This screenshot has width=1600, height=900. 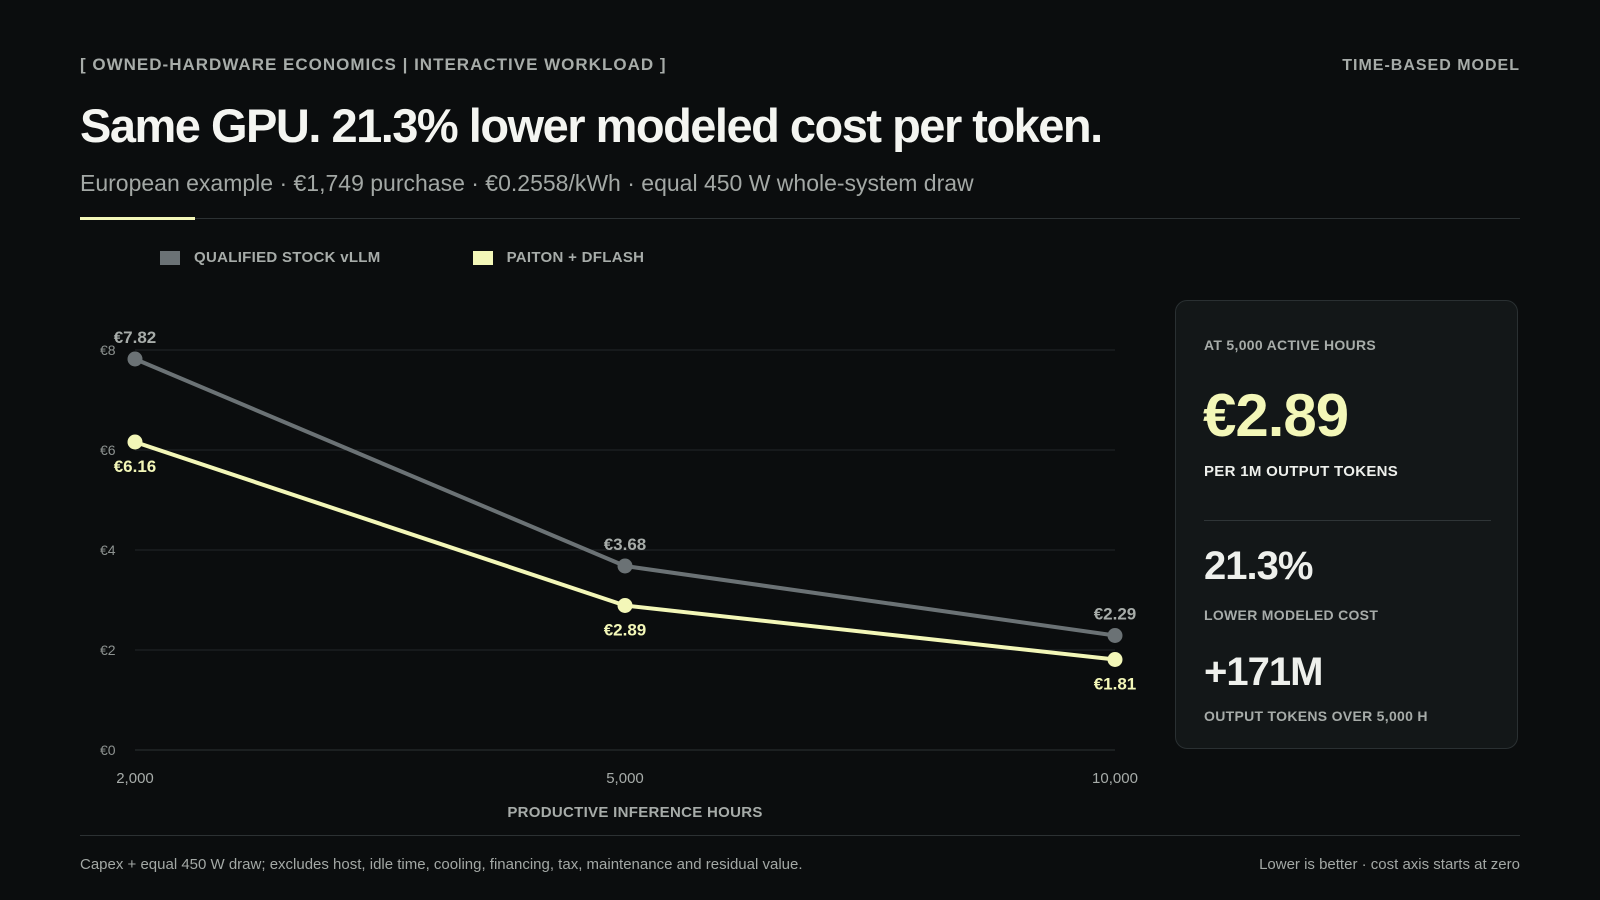 I want to click on legend-item-paiton: PAITON + DFLASH, so click(x=558, y=257).